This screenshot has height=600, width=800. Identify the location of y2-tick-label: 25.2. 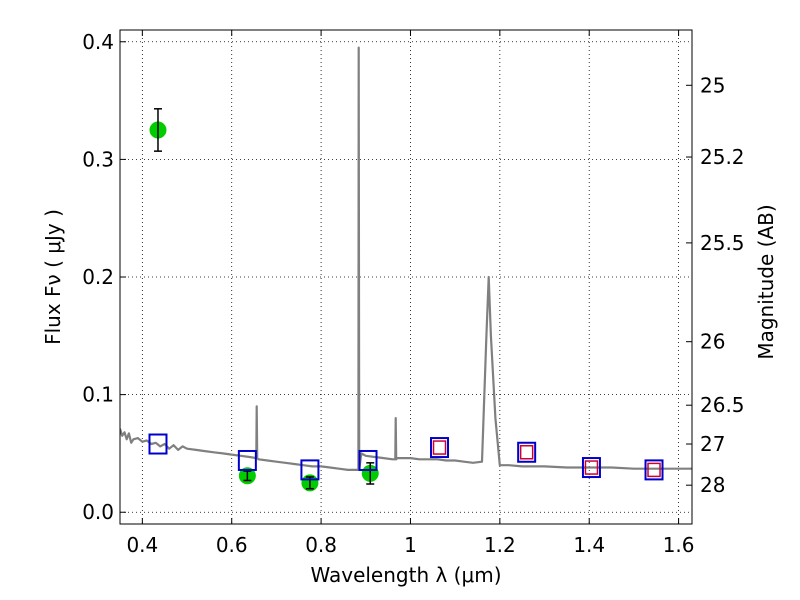
(722, 157).